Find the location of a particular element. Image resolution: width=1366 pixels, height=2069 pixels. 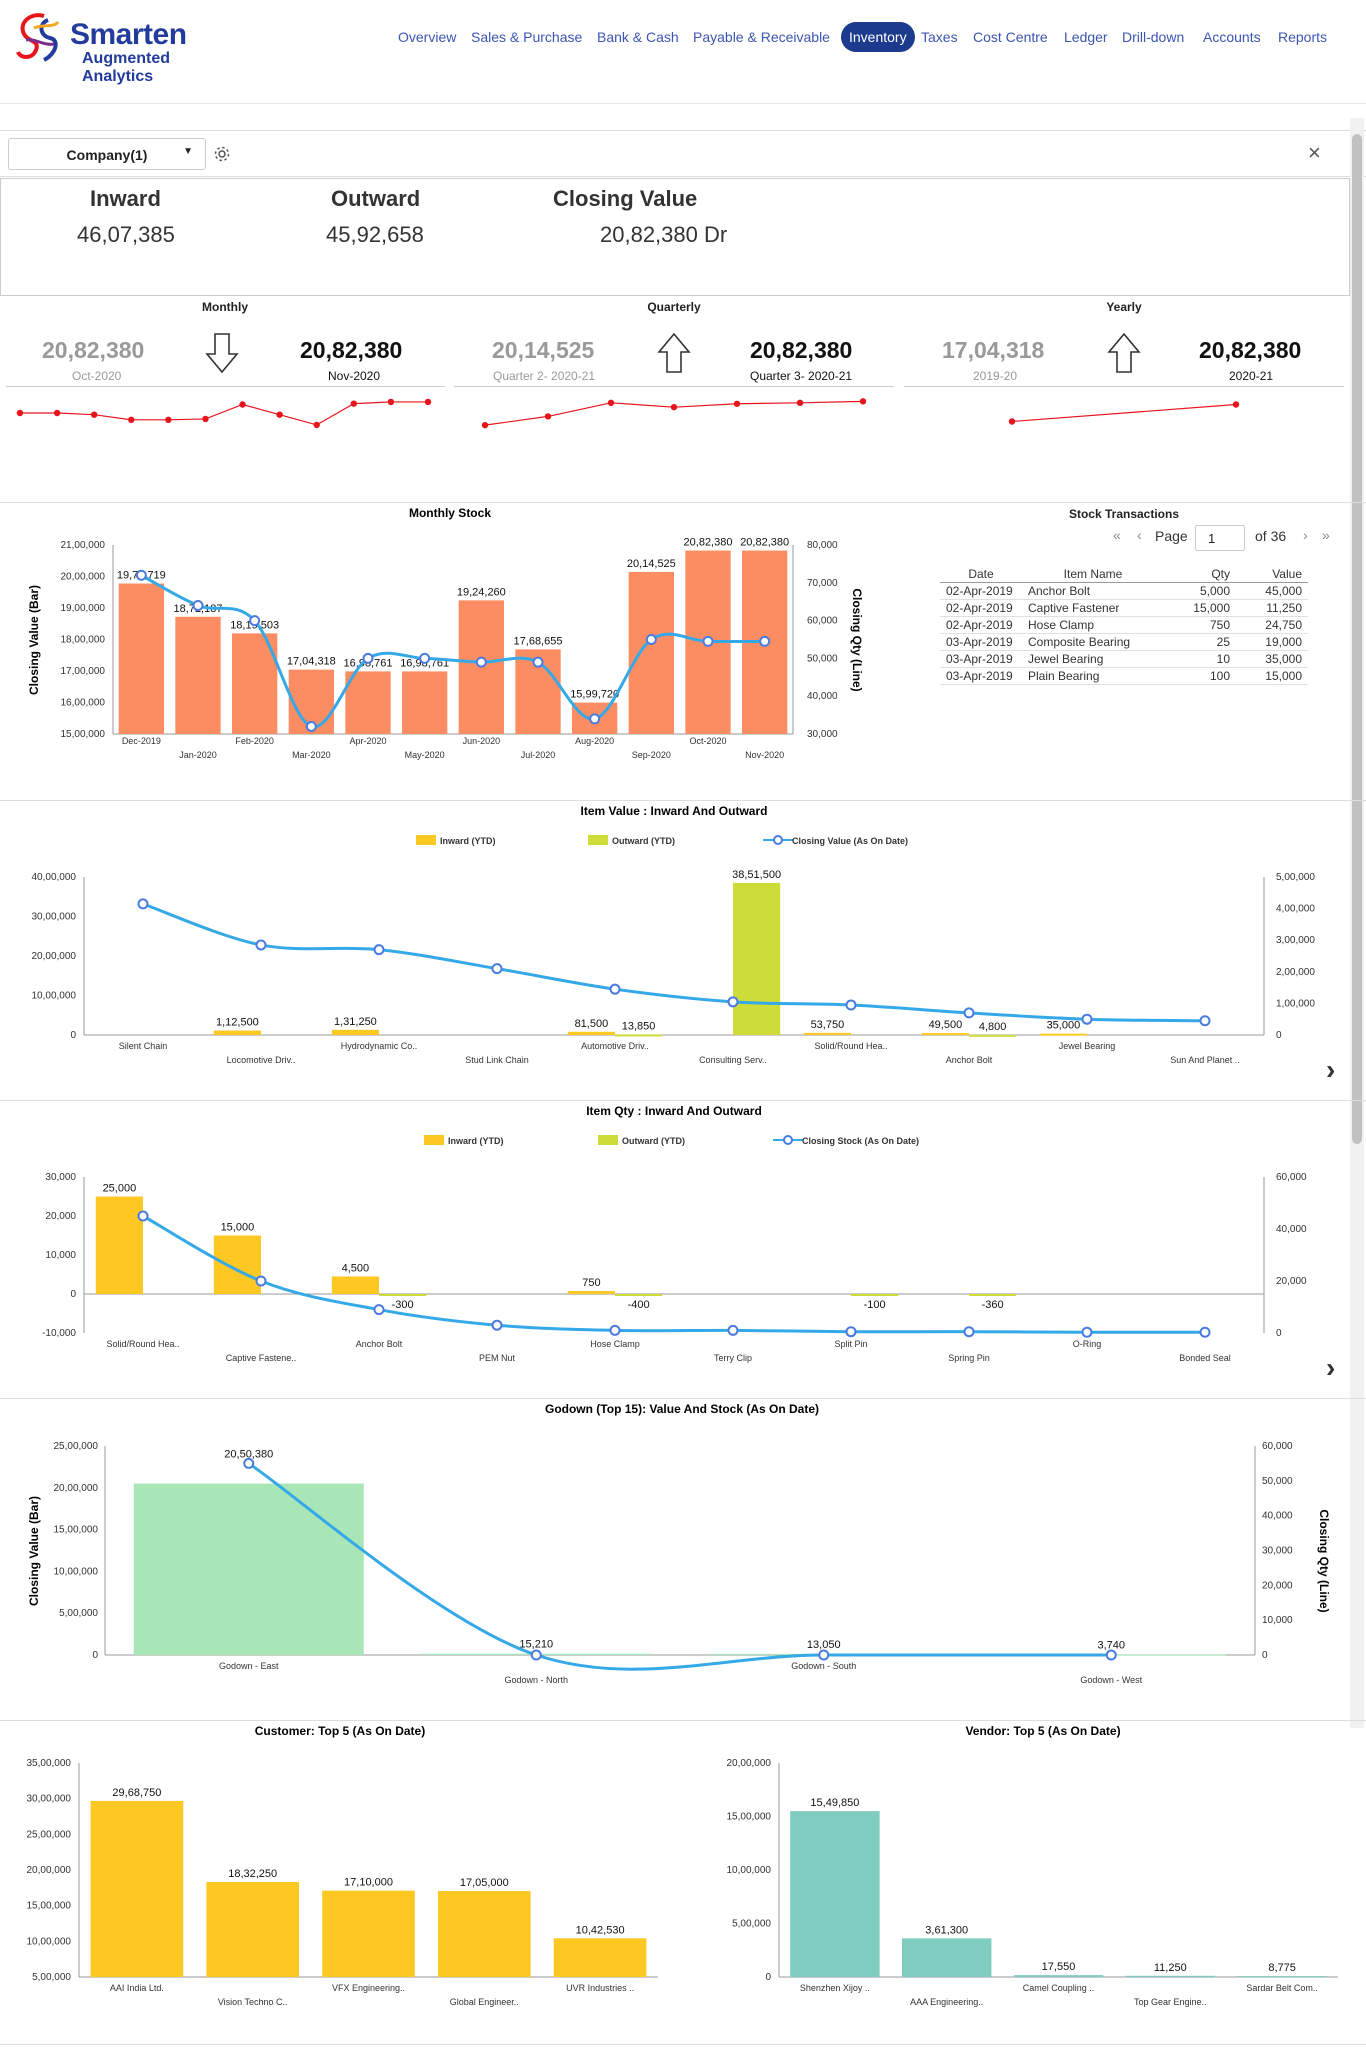

trend-yearly-curr-period: 2020-21 is located at coordinates (1251, 376).